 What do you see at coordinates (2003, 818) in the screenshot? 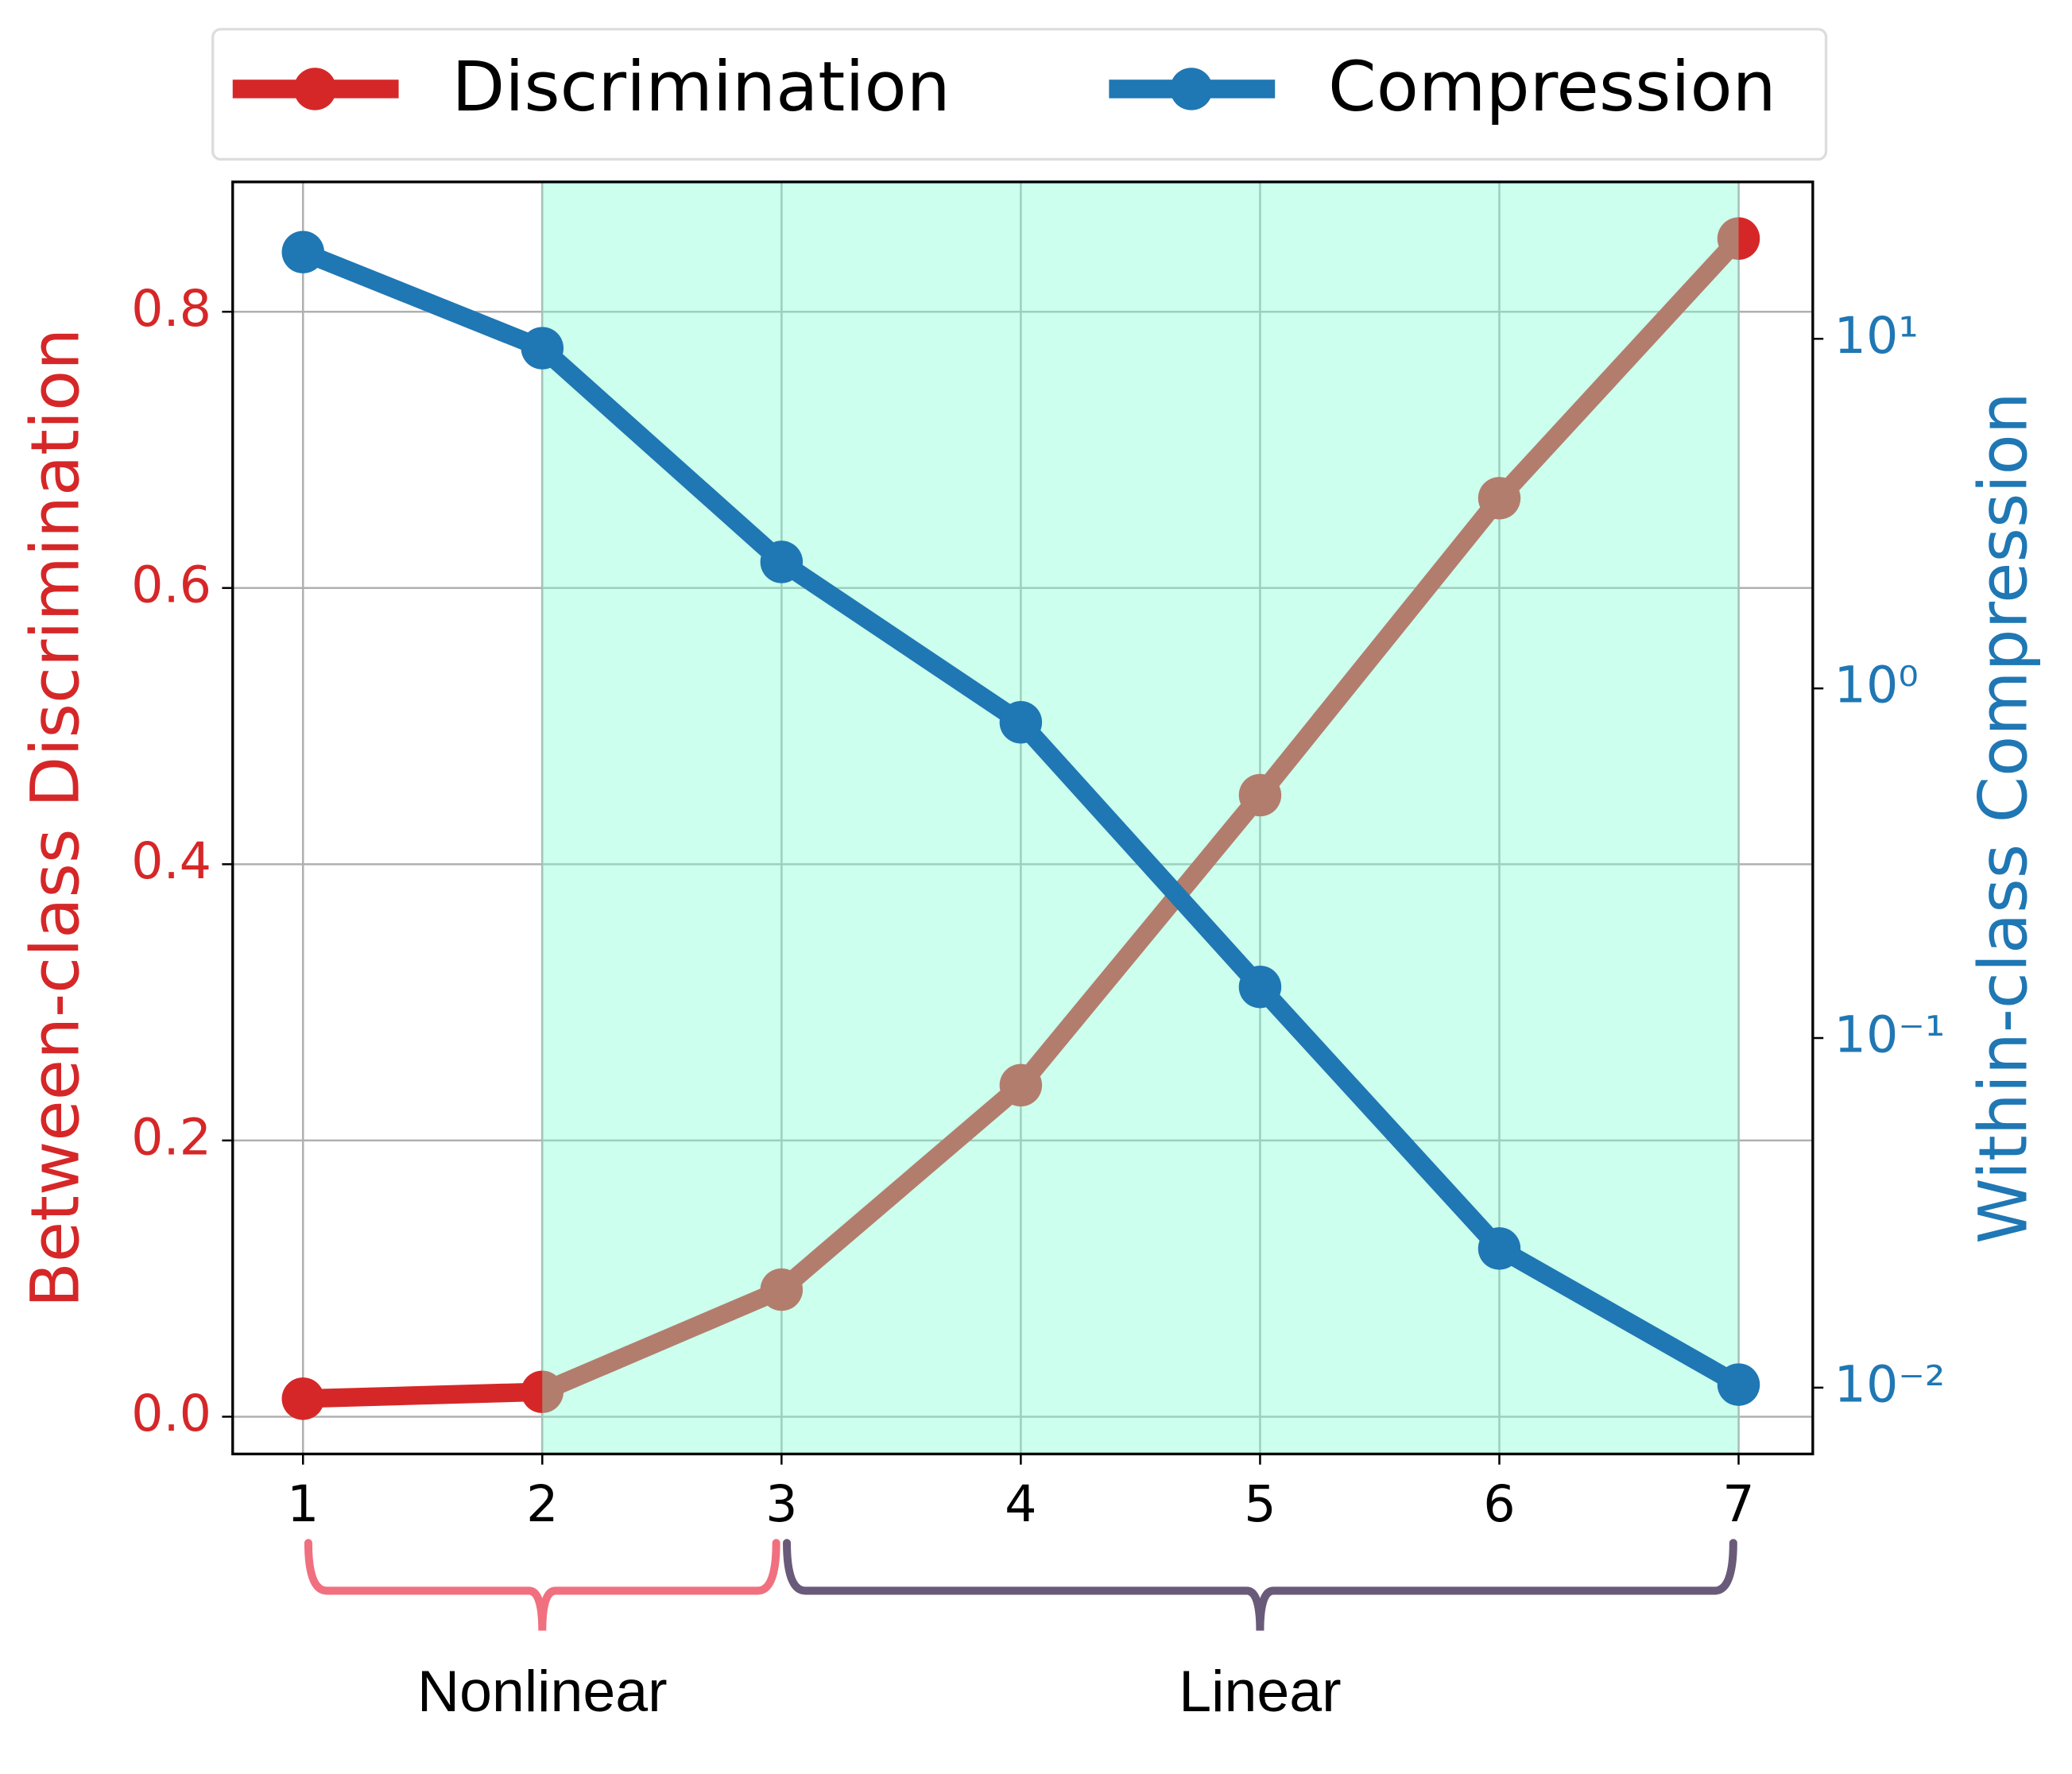
I see `y2-axis-label: Within-class Compression` at bounding box center [2003, 818].